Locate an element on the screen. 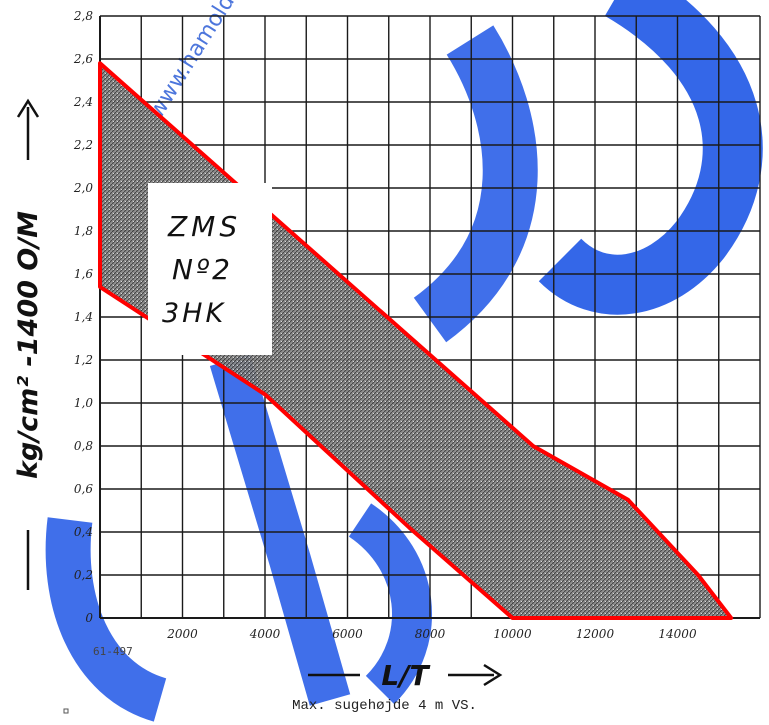  x-tick-label: 6000 is located at coordinates (347, 634).